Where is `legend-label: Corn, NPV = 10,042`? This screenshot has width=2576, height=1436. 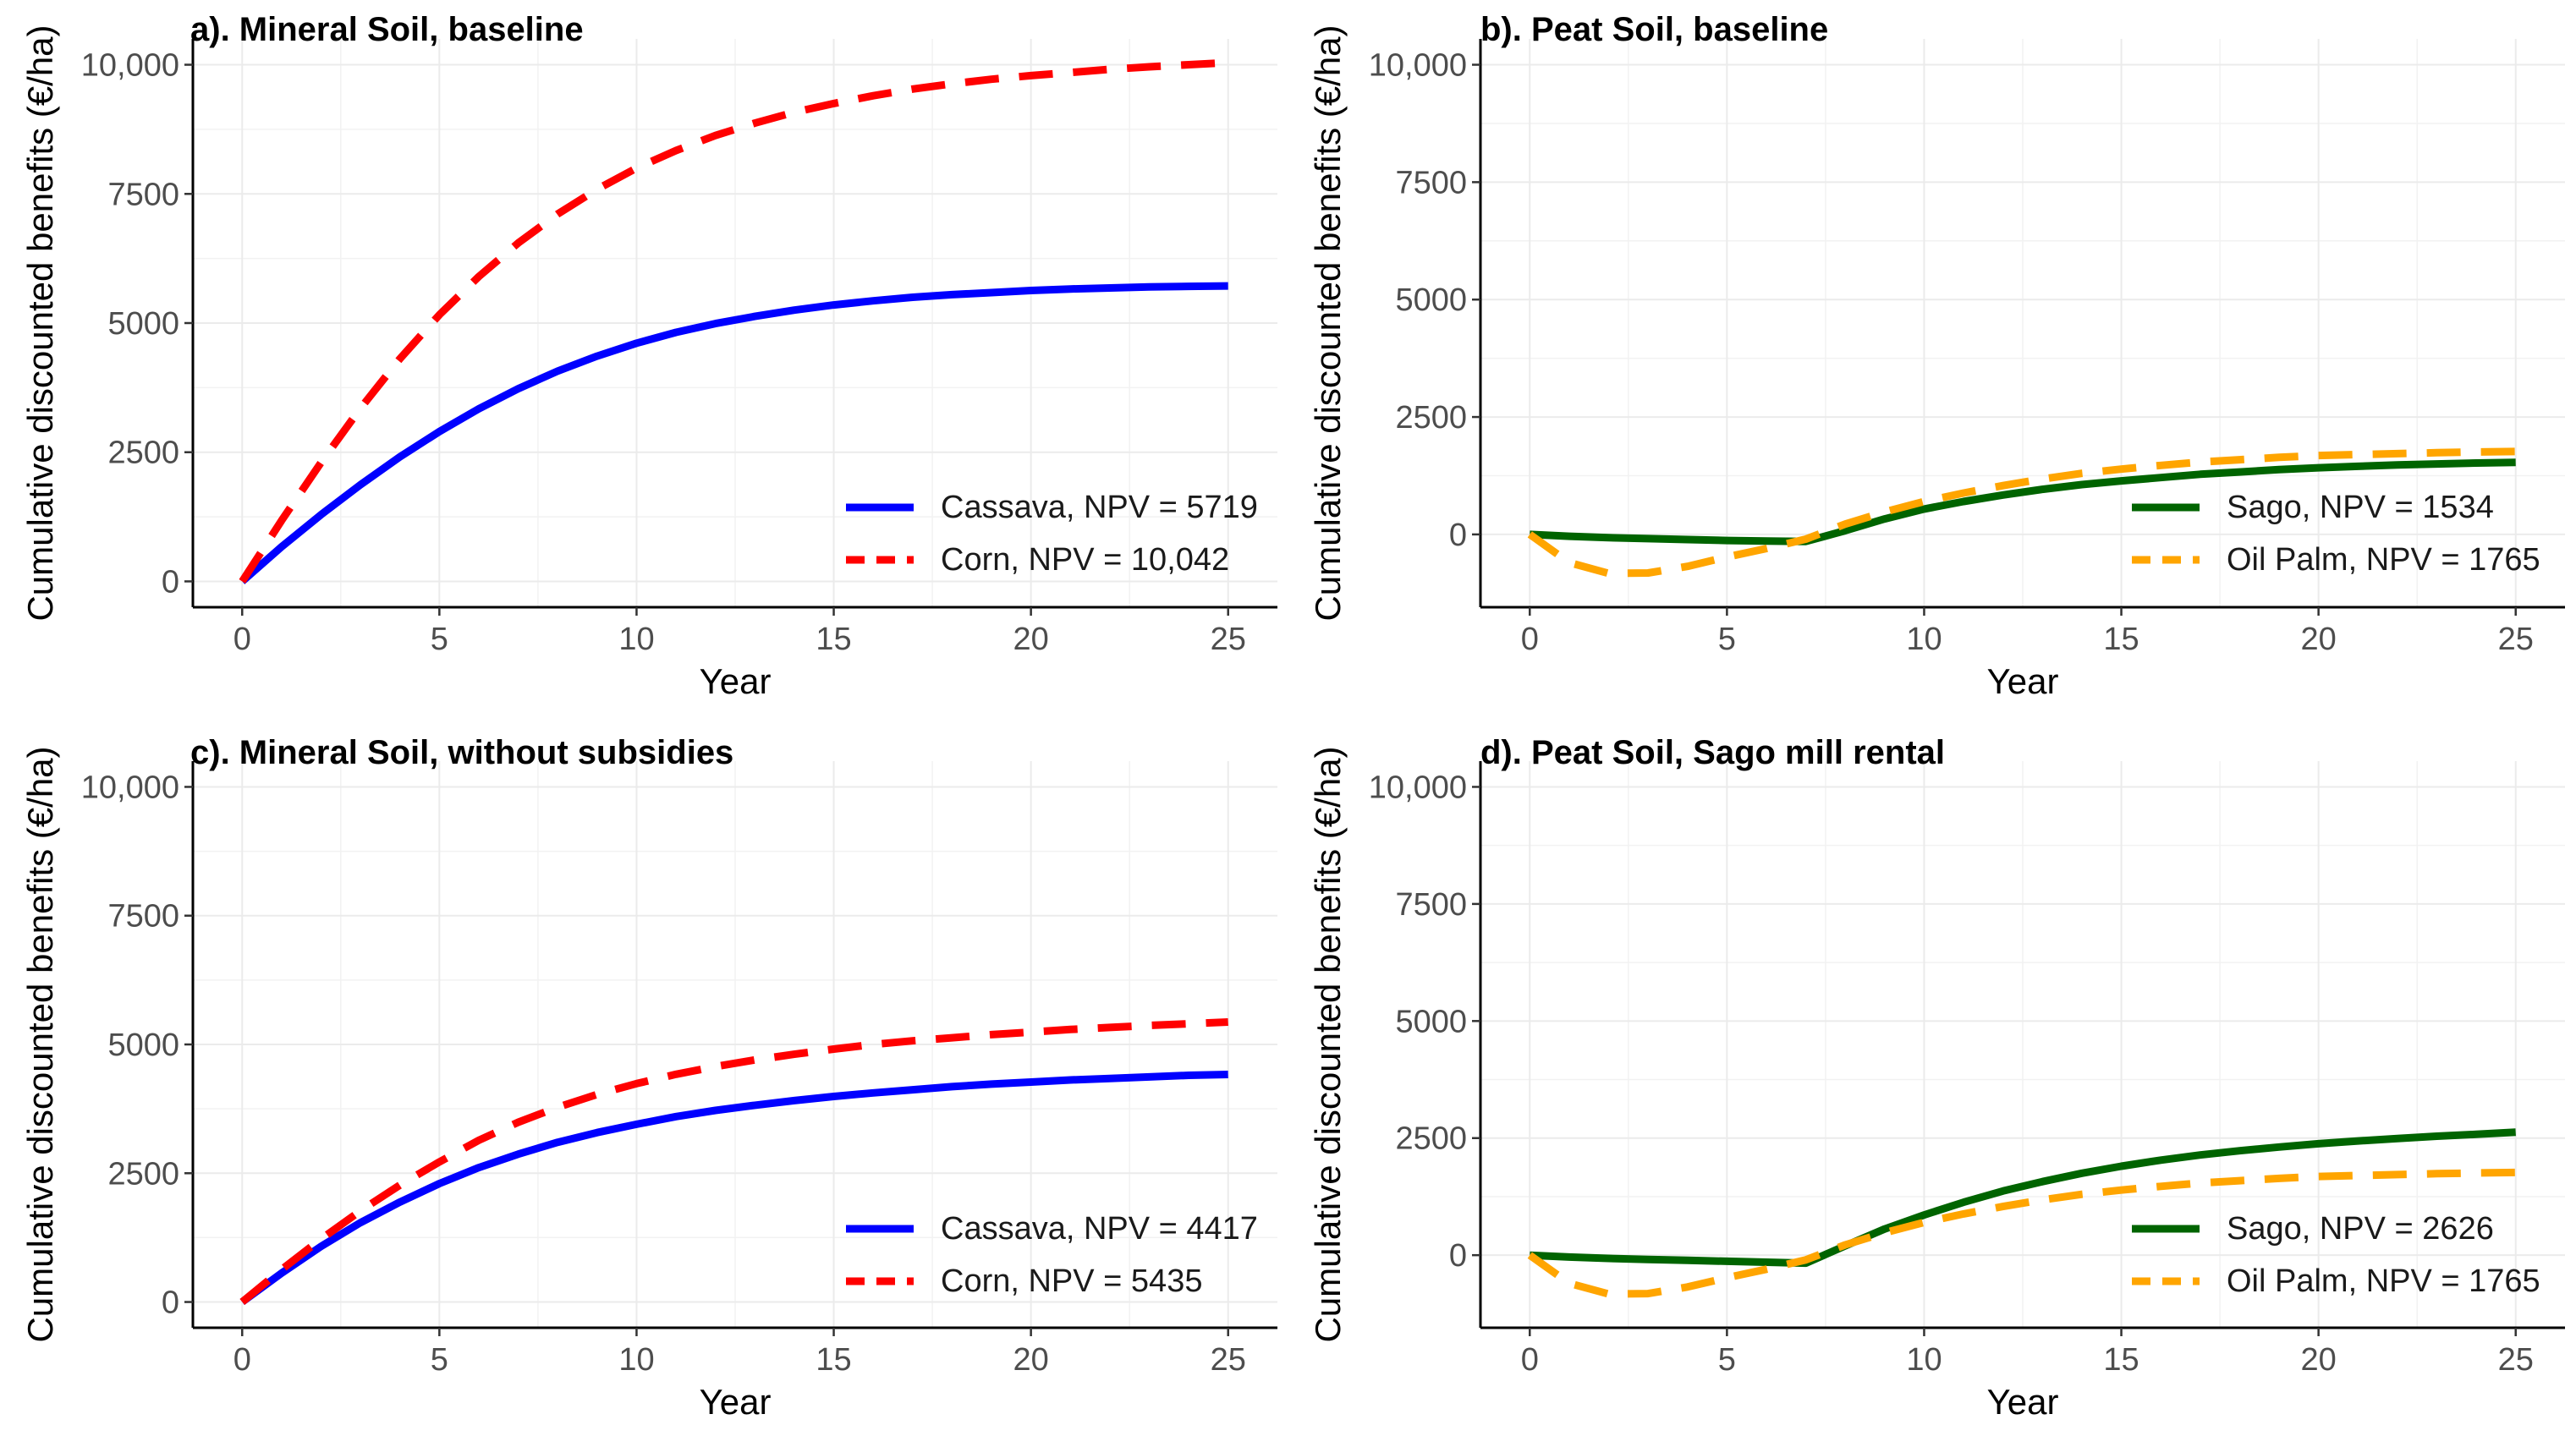 legend-label: Corn, NPV = 10,042 is located at coordinates (1085, 560).